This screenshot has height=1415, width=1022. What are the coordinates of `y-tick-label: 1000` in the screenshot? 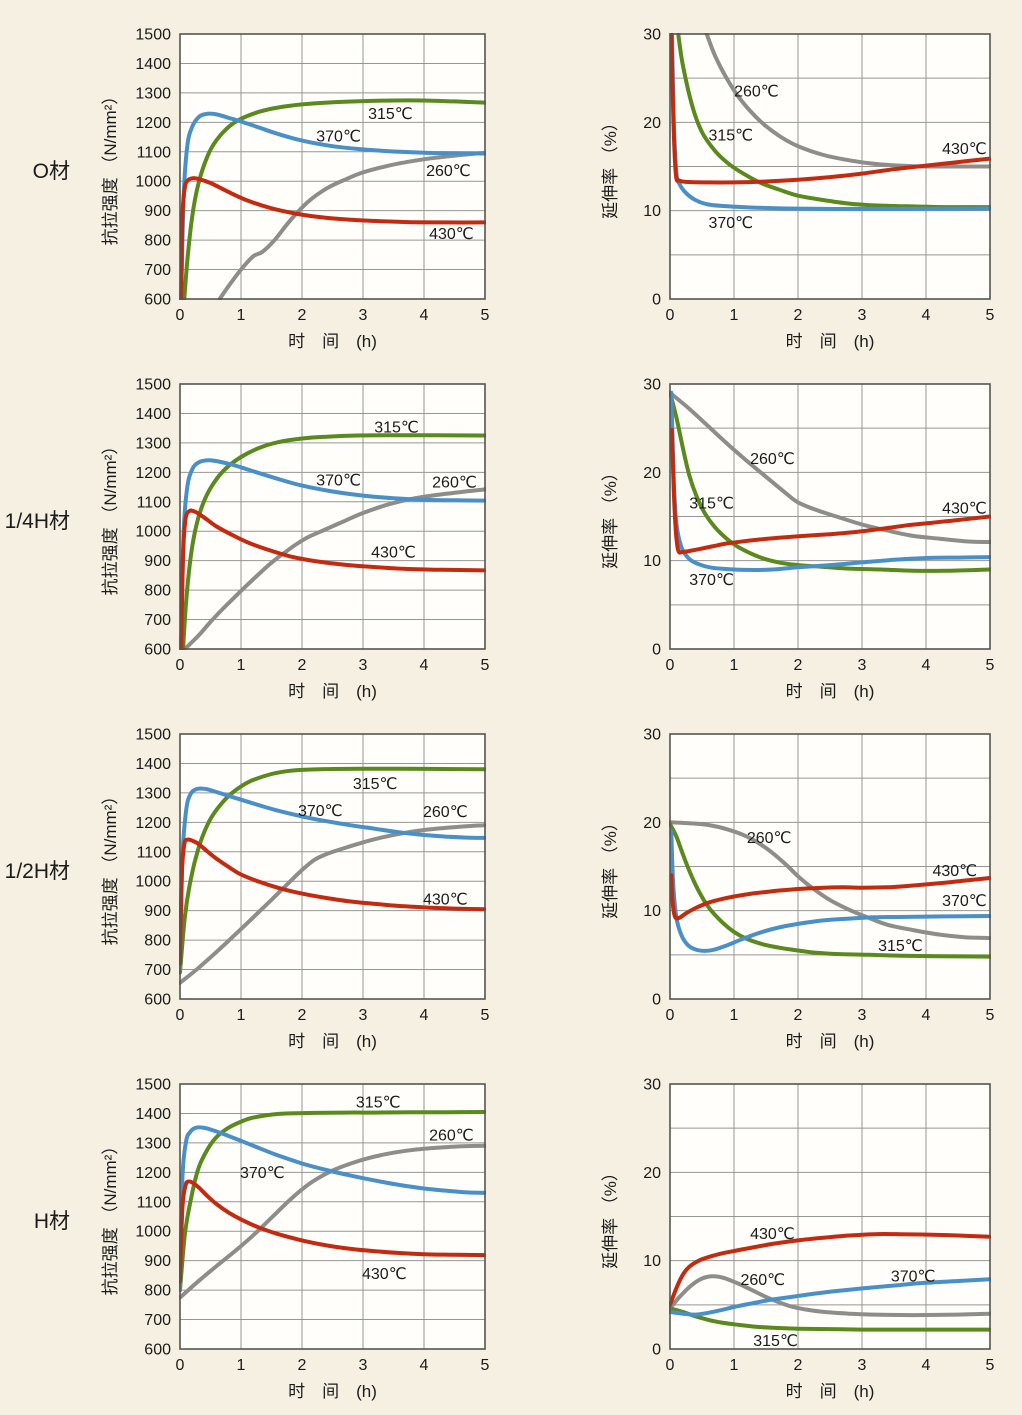 It's located at (153, 1232).